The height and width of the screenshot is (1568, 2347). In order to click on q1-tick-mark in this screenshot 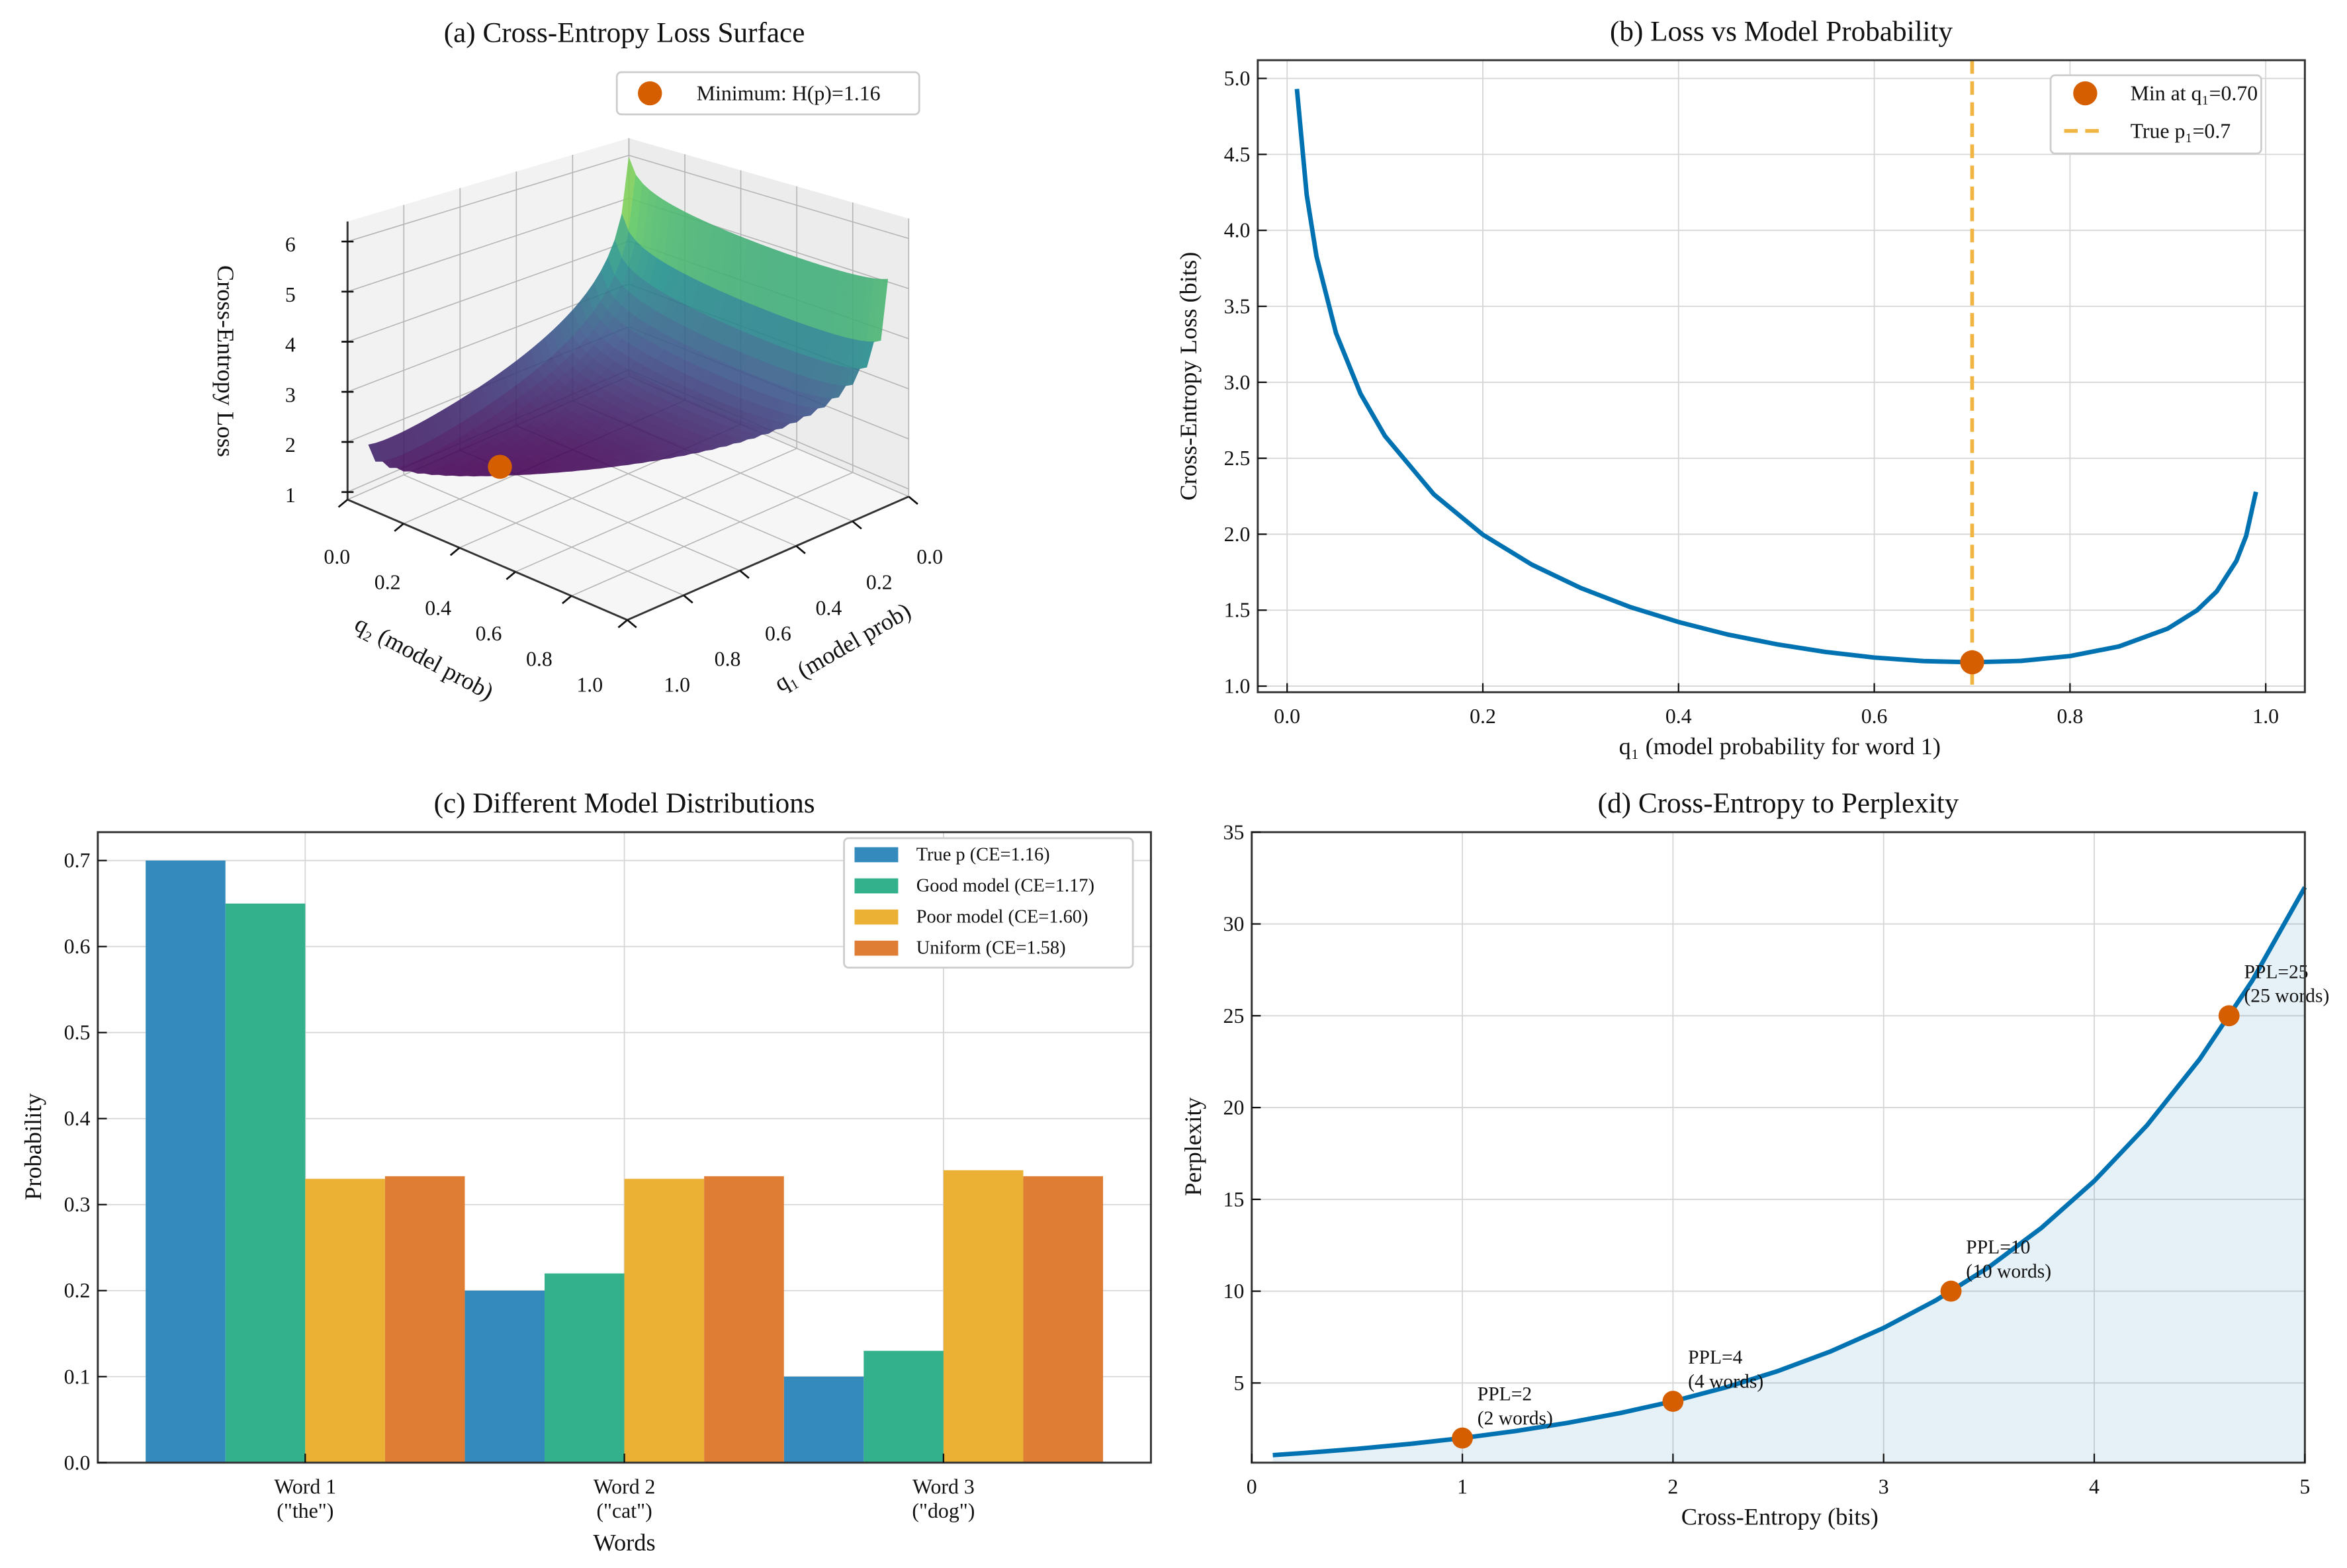, I will do `click(800, 550)`.